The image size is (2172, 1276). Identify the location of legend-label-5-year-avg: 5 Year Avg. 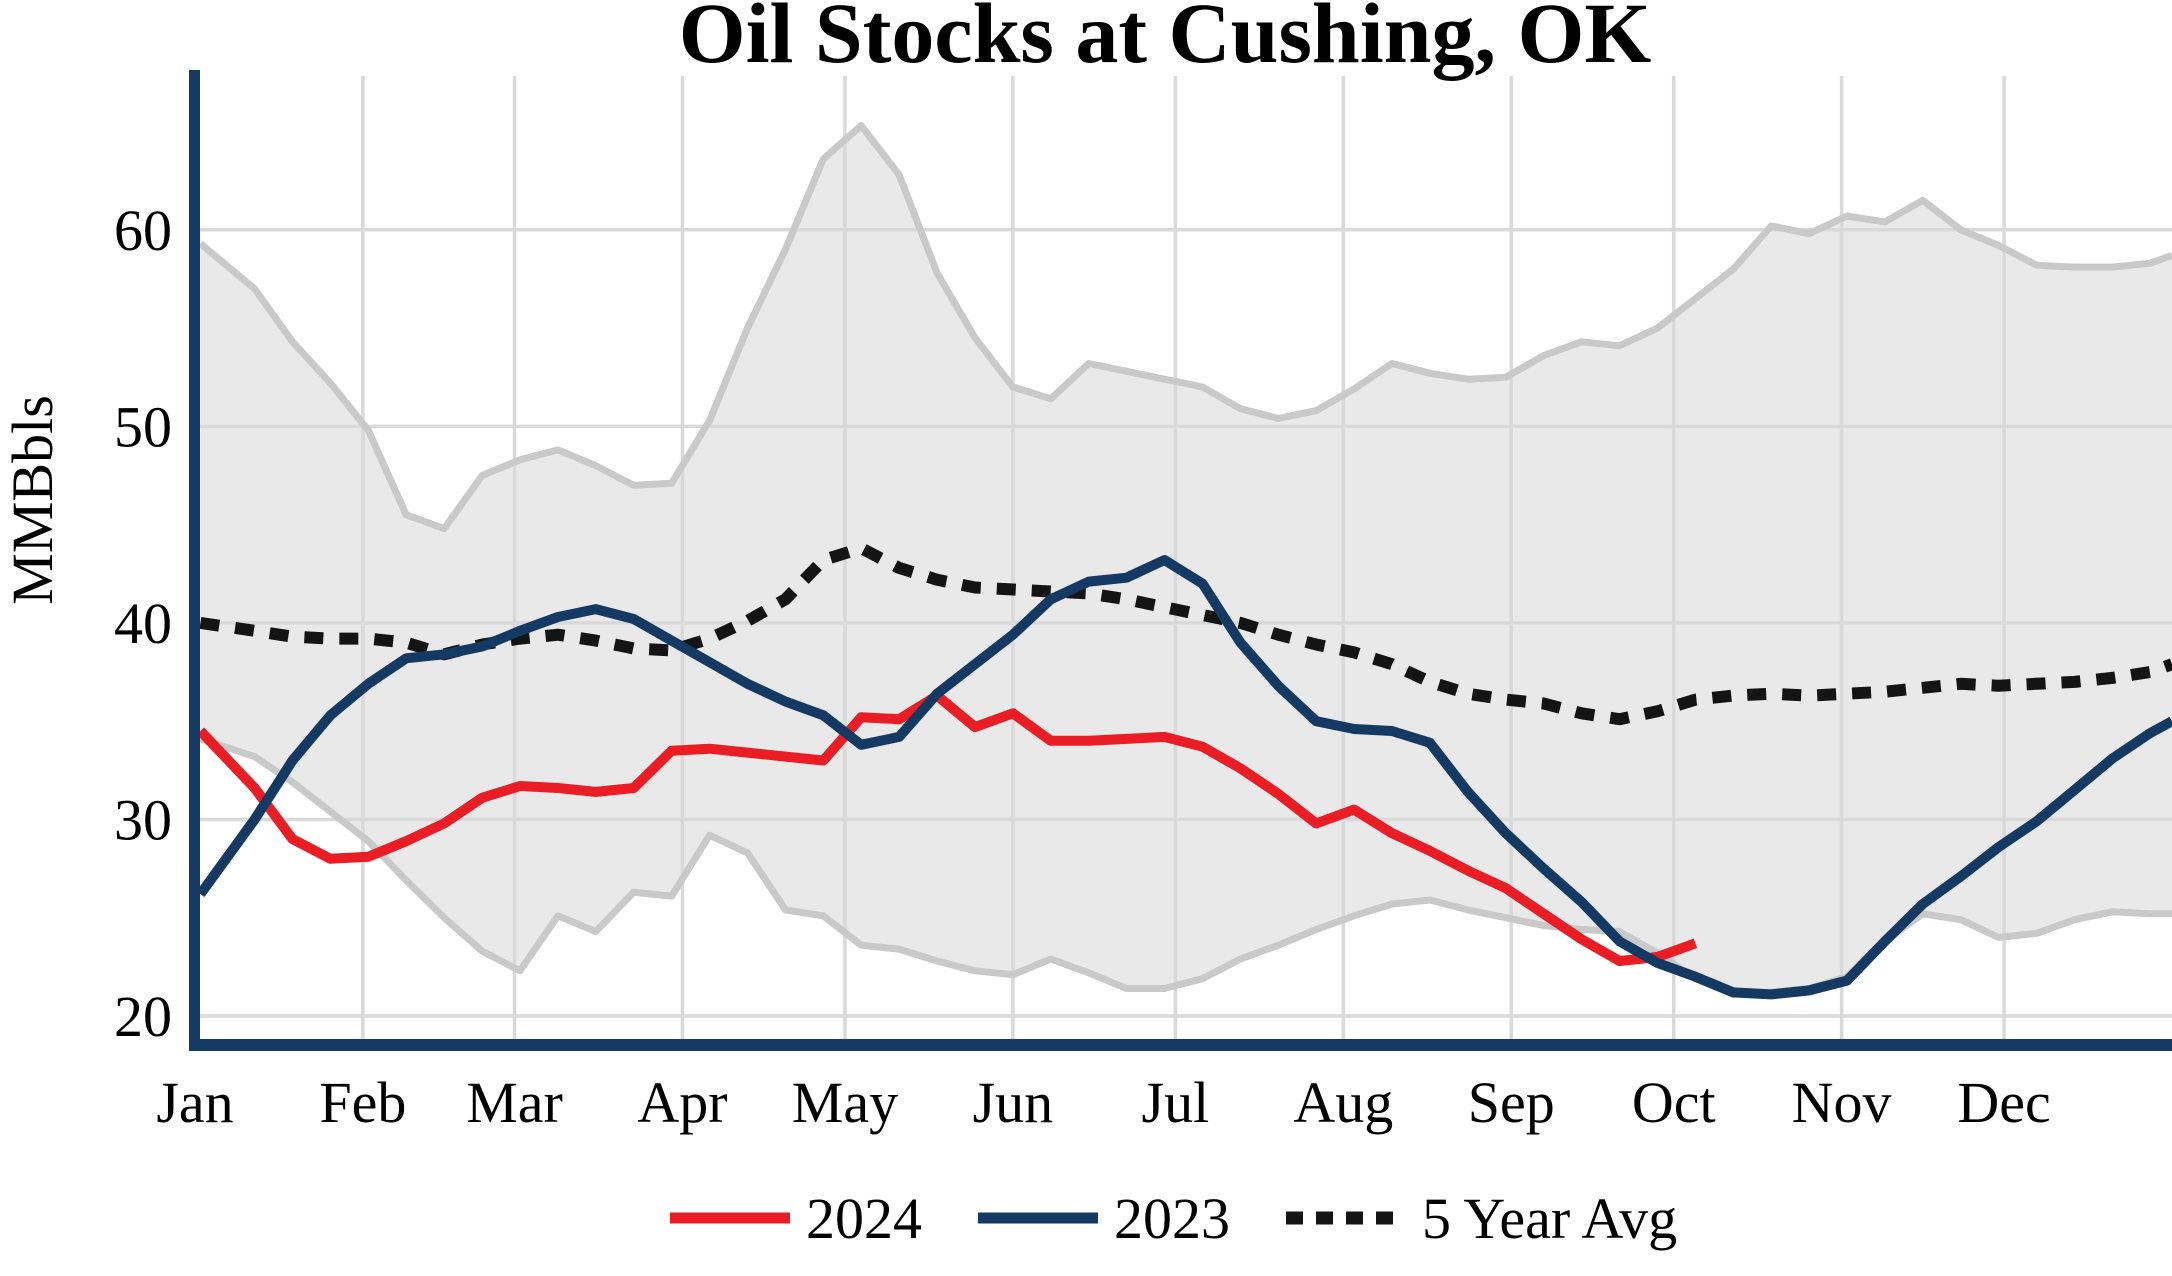
(1549, 1218).